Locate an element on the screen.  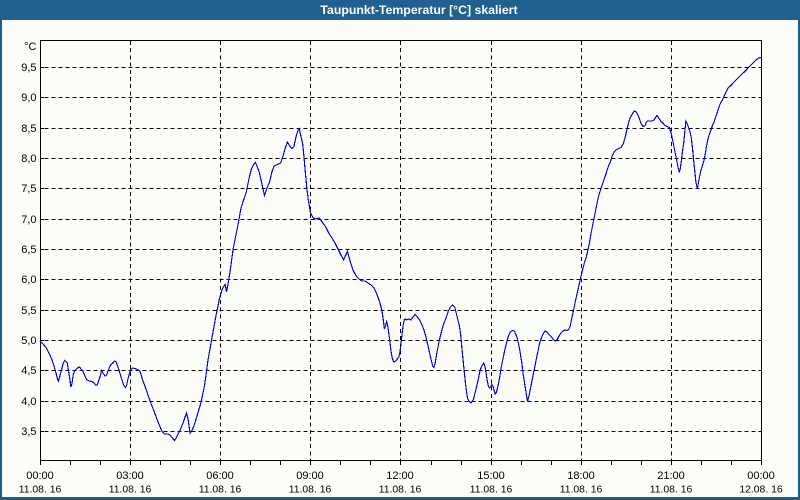
svg-text: 4,0 is located at coordinates (28, 402).